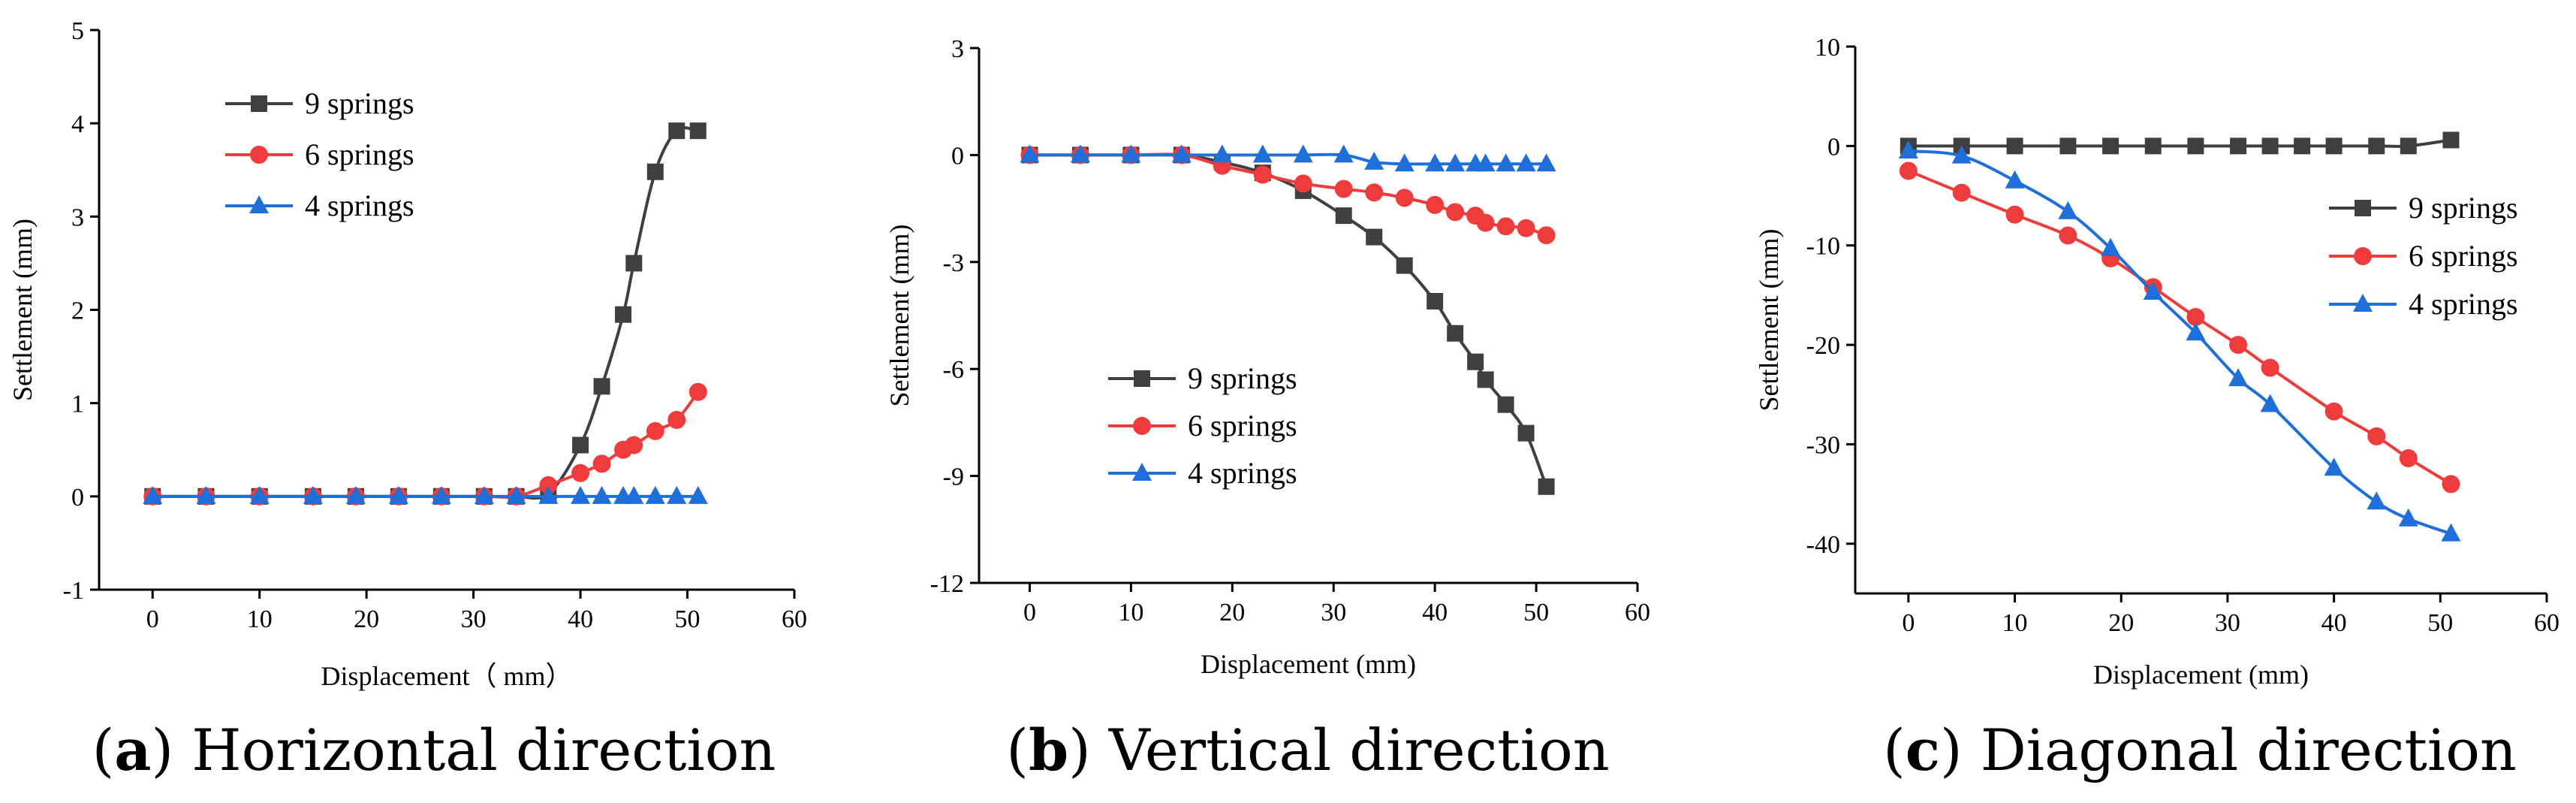 The height and width of the screenshot is (803, 2576). I want to click on caption-letter: c, so click(1923, 750).